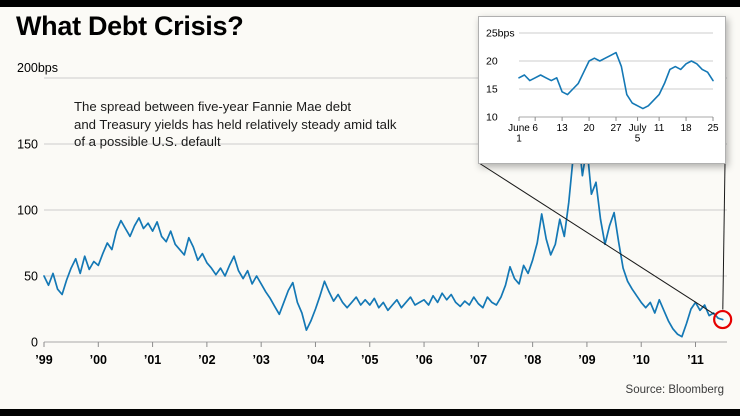 The height and width of the screenshot is (416, 740). What do you see at coordinates (370, 412) in the screenshot?
I see `bottom-black-rule` at bounding box center [370, 412].